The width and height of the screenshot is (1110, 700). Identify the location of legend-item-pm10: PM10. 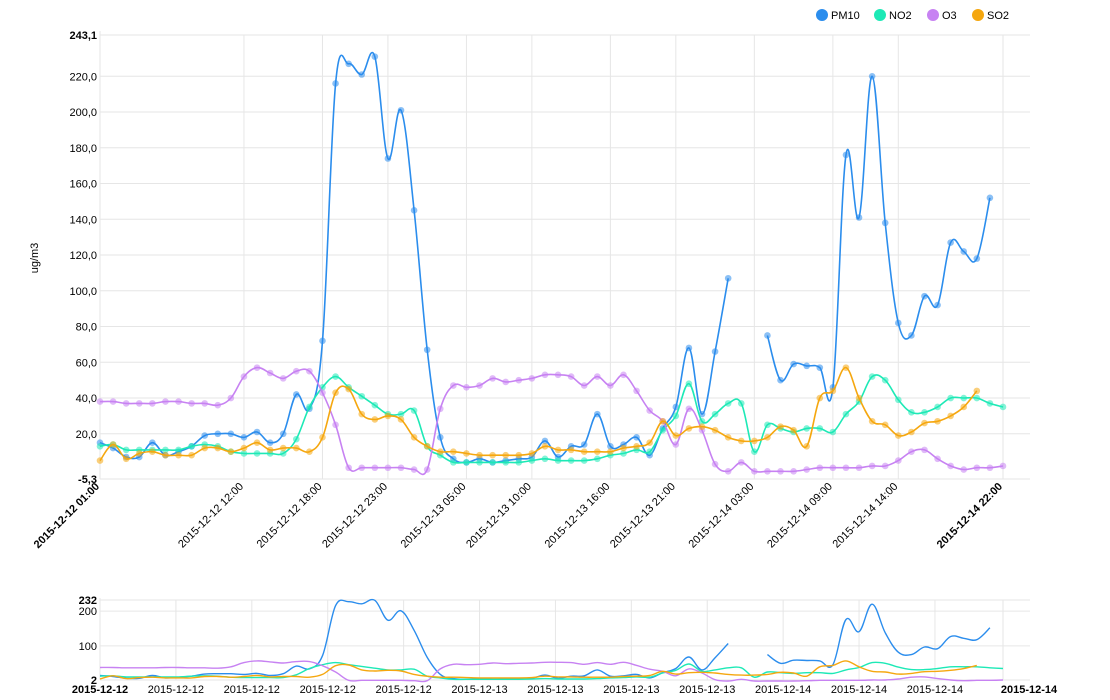
(838, 15).